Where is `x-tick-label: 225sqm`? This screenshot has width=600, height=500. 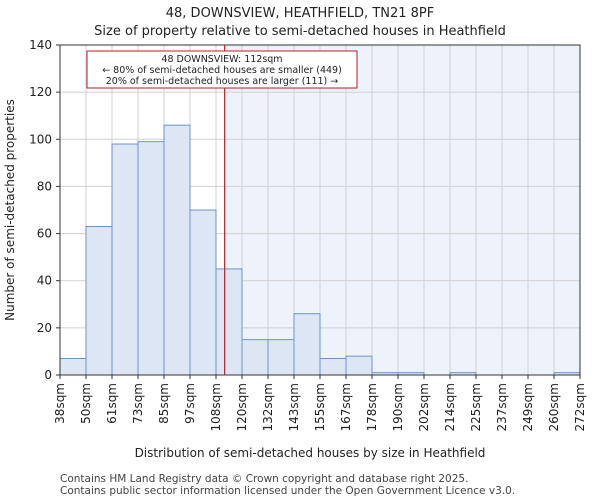
x-tick-label: 225sqm is located at coordinates (476, 407).